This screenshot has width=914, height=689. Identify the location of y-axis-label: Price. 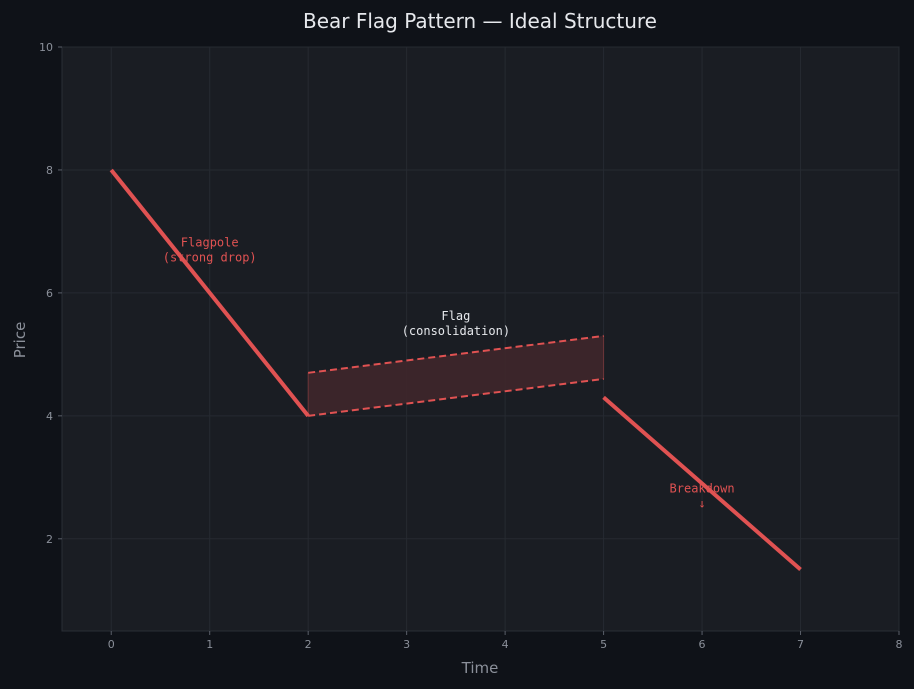
(20, 340).